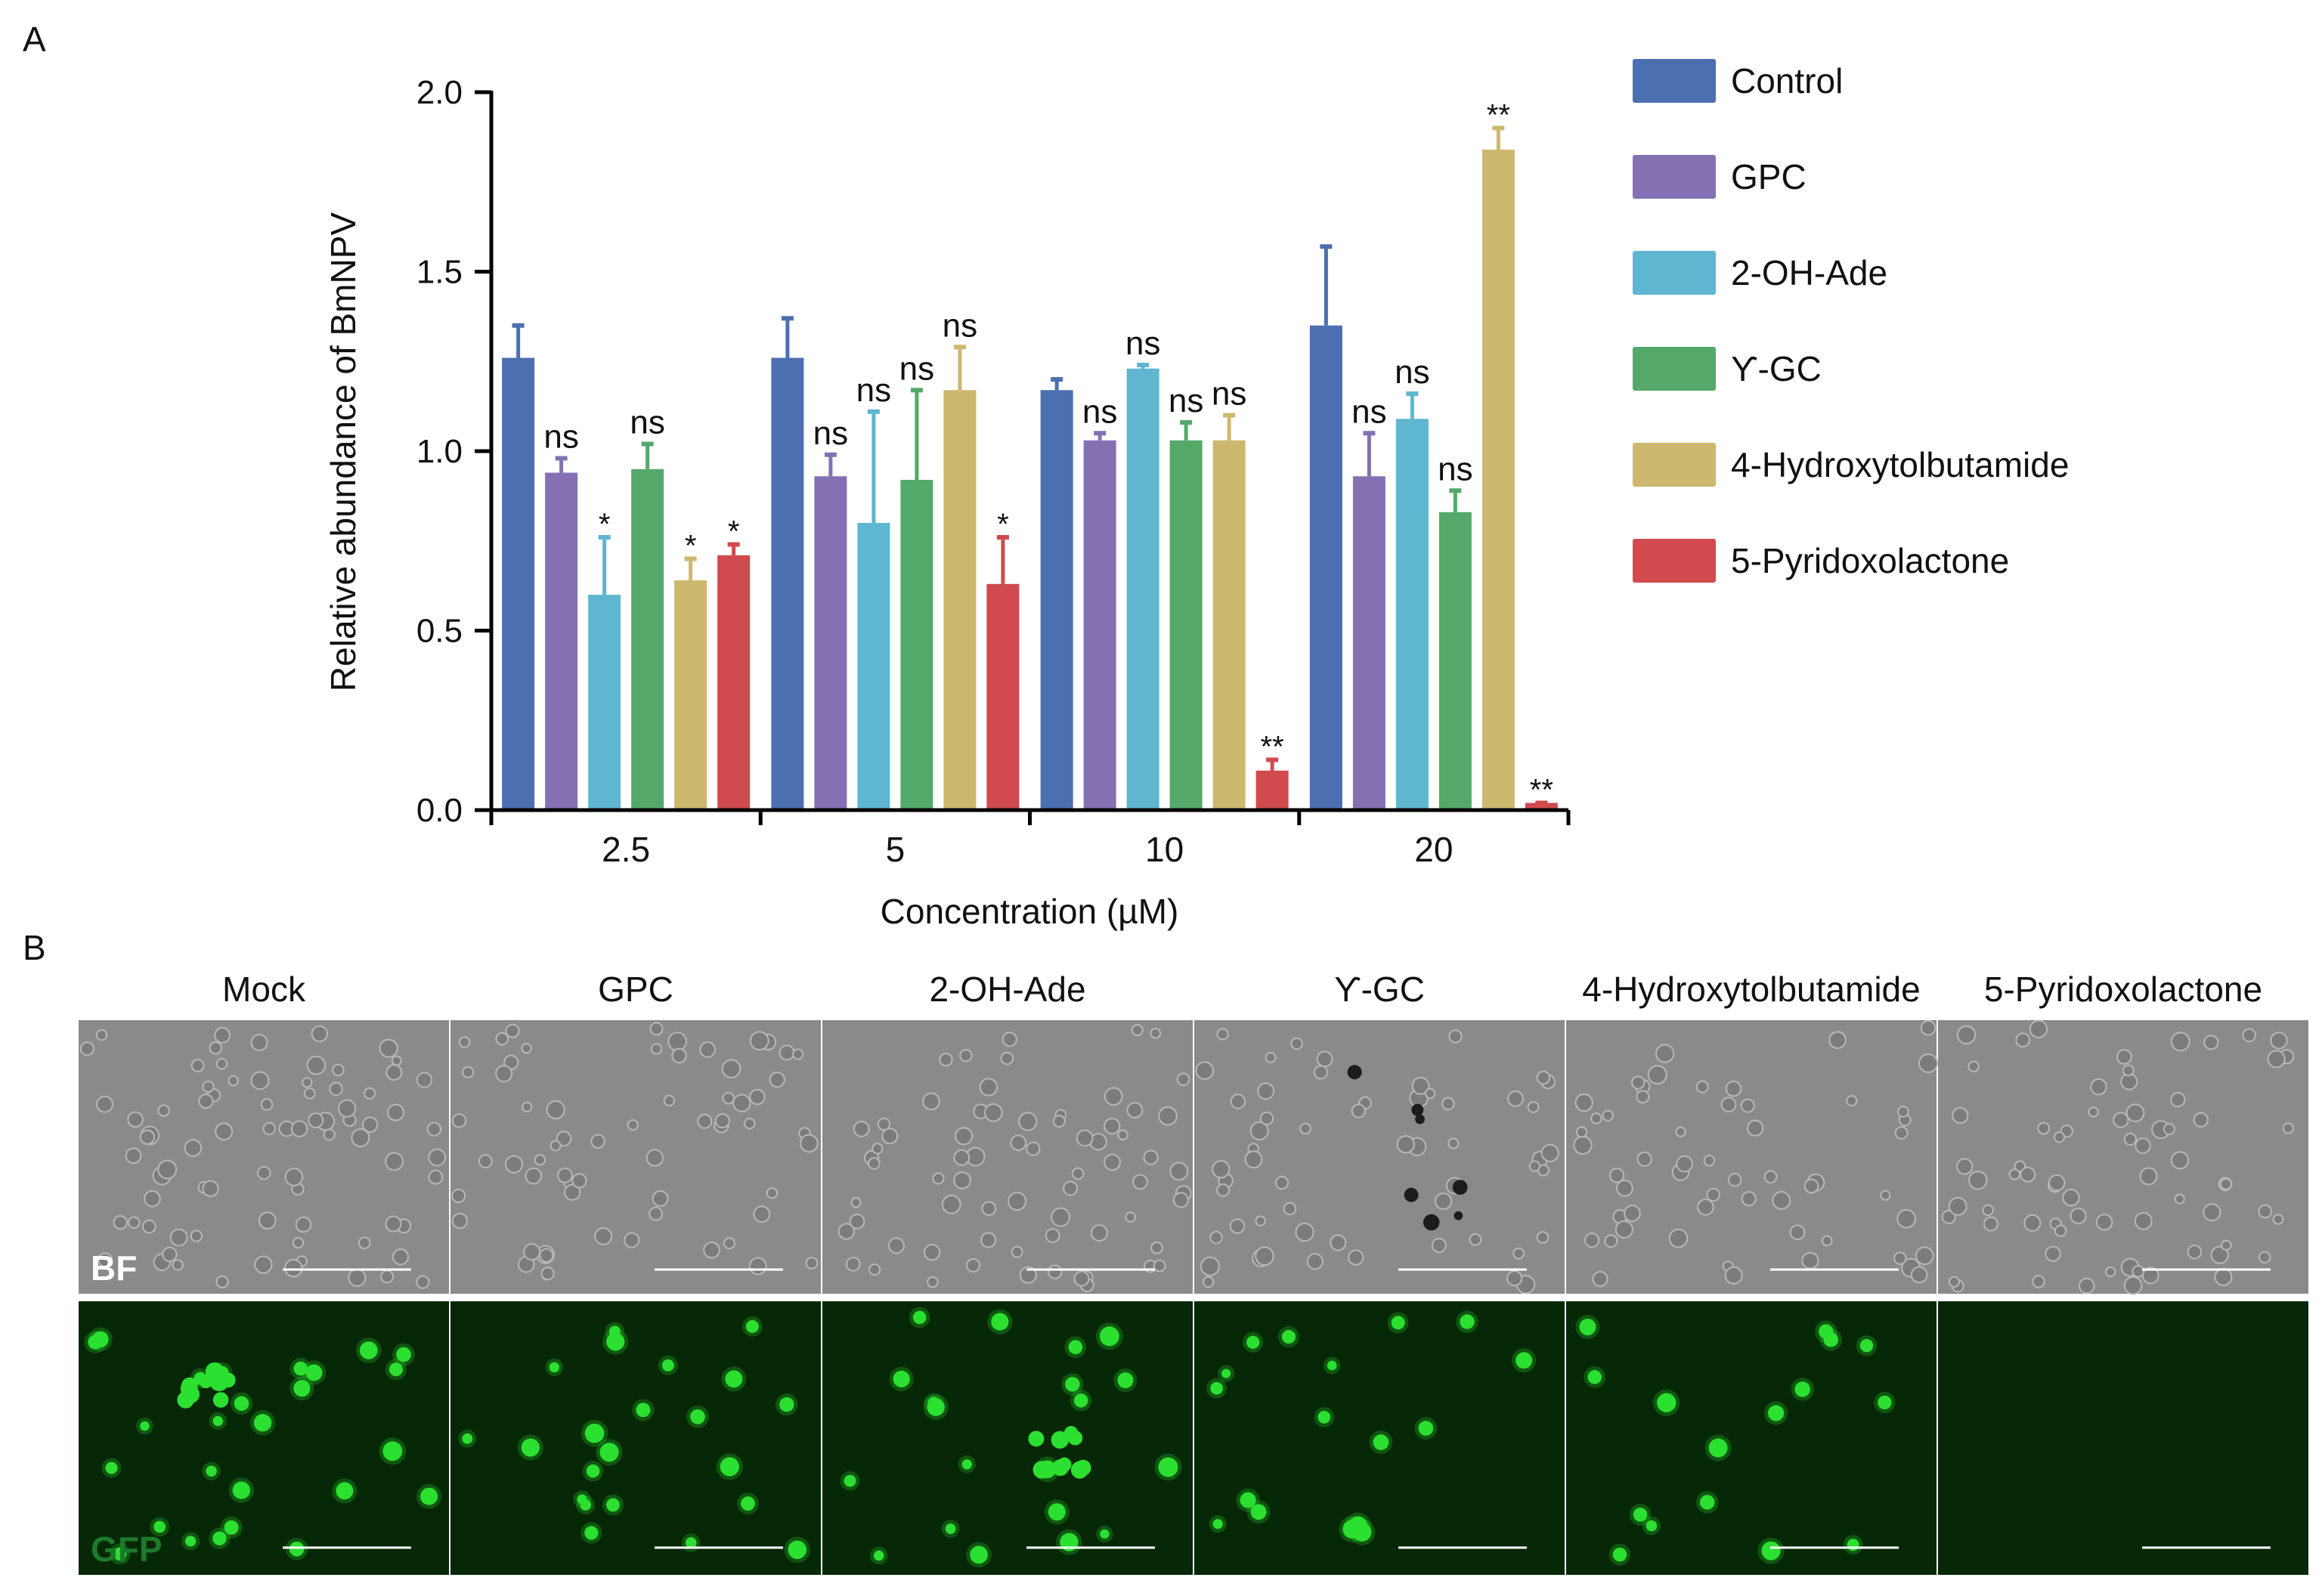 The image size is (2322, 1596). I want to click on x-tick-label: 10, so click(1164, 849).